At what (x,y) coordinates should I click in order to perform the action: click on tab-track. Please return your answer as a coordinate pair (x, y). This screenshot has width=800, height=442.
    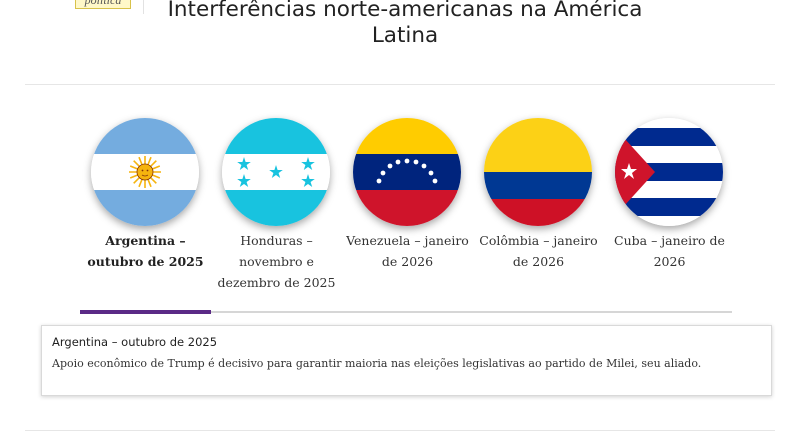
    Looking at the image, I should click on (406, 312).